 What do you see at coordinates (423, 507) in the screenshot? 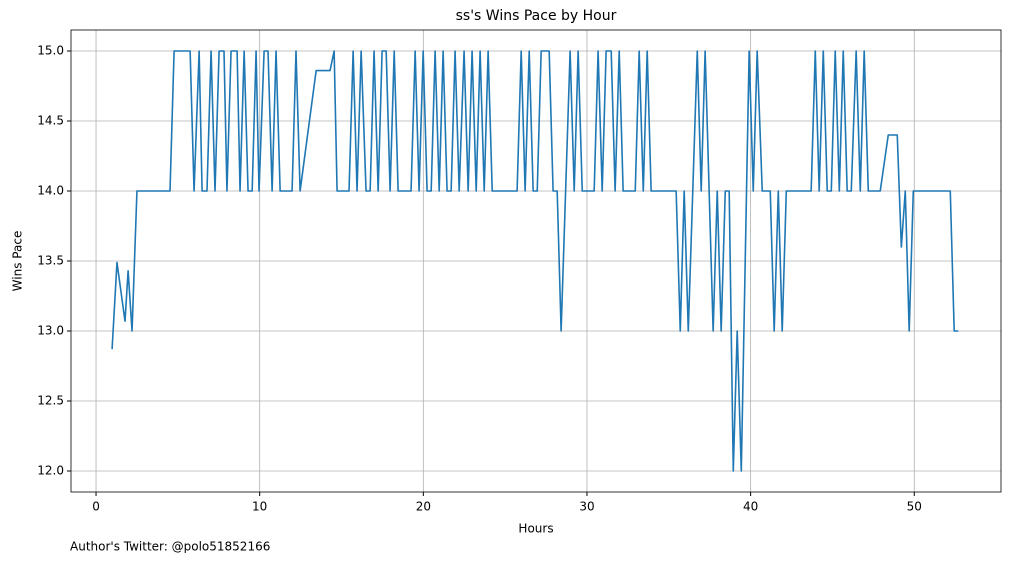
I see `x-tick-label: 20` at bounding box center [423, 507].